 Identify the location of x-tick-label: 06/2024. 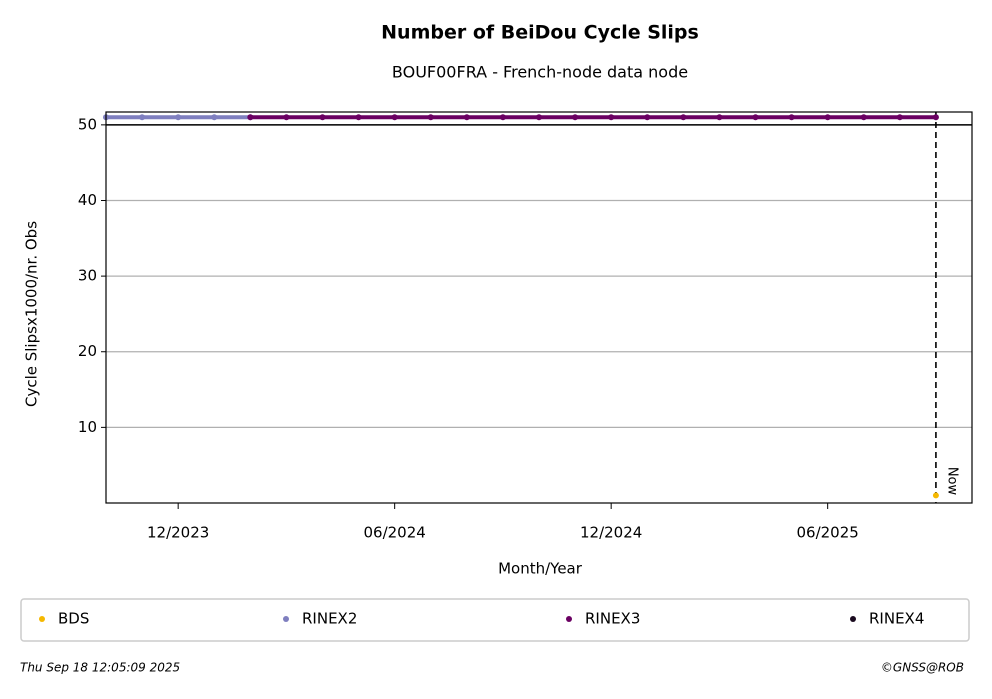
(395, 533).